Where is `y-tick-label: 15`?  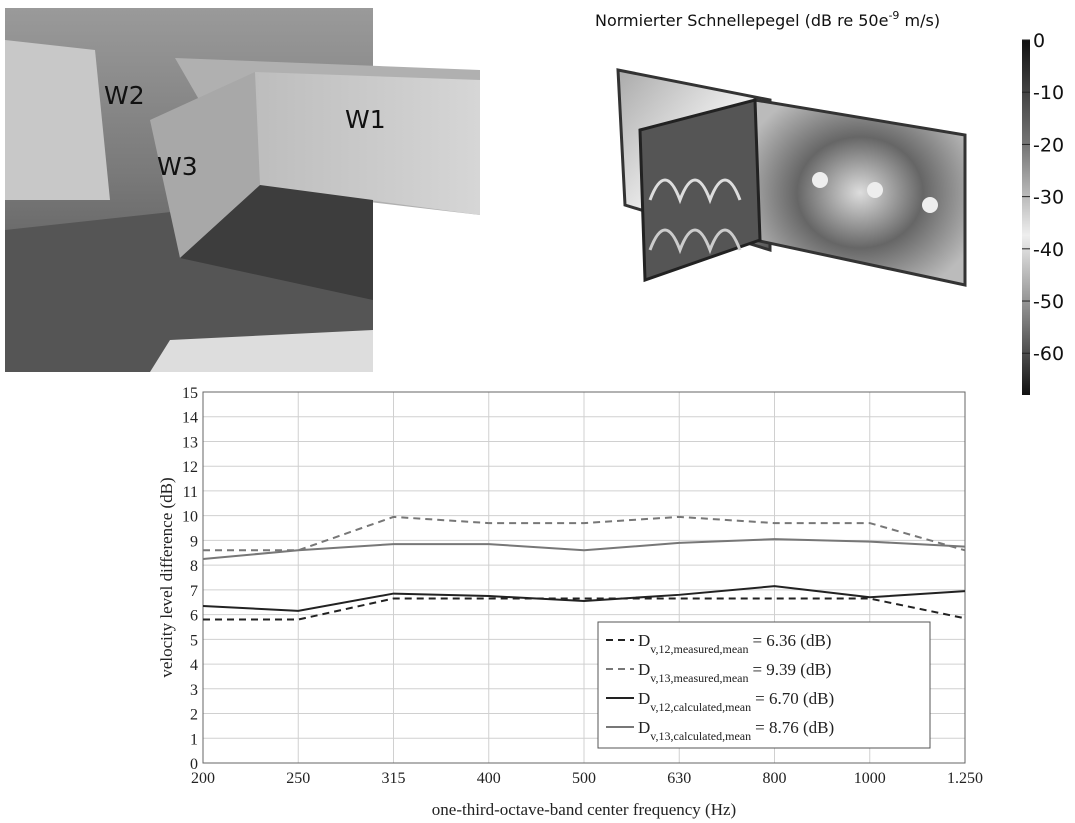 y-tick-label: 15 is located at coordinates (190, 393).